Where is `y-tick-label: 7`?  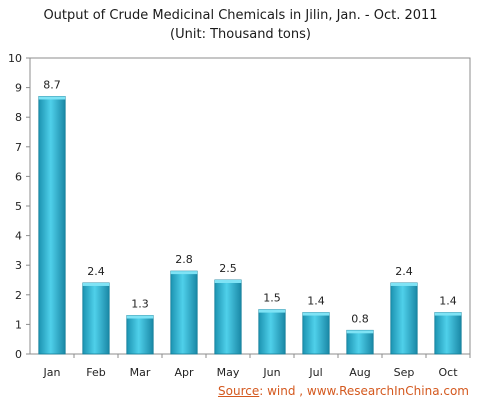
y-tick-label: 7 is located at coordinates (18, 147).